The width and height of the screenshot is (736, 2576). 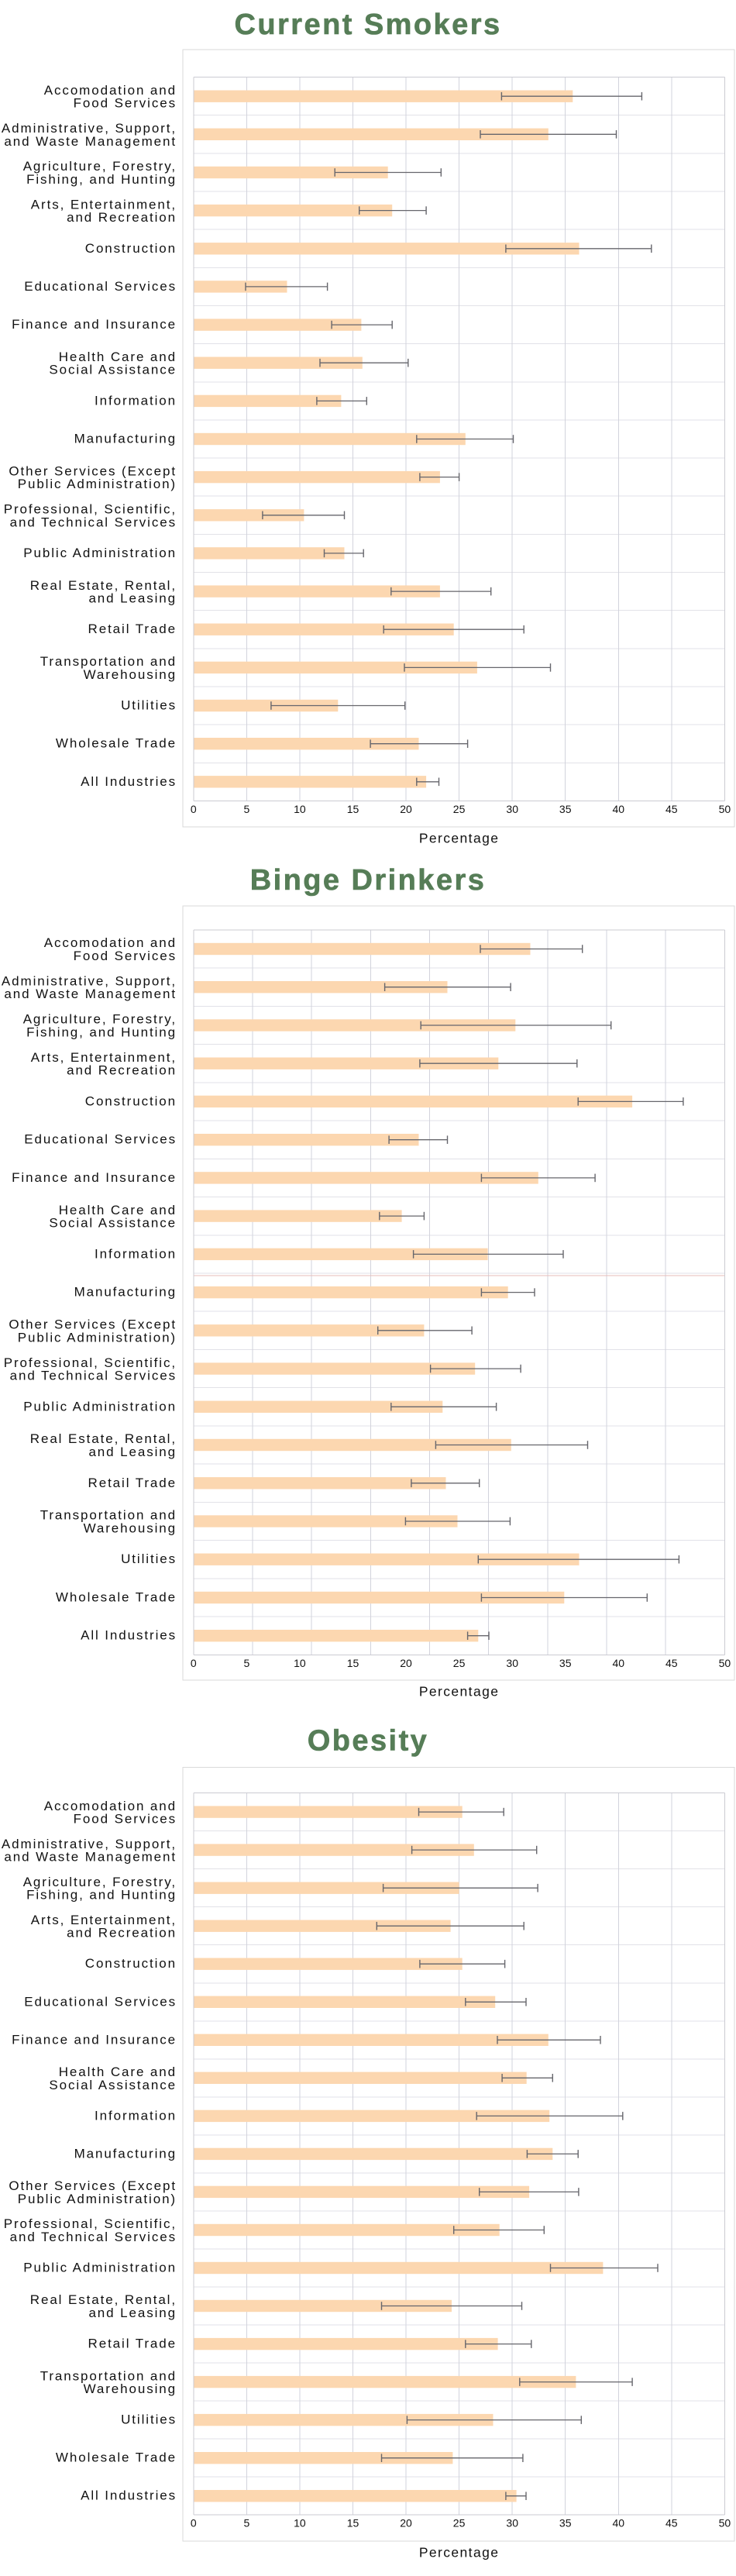 What do you see at coordinates (368, 880) in the screenshot?
I see `svg-text: Binge Drinkers` at bounding box center [368, 880].